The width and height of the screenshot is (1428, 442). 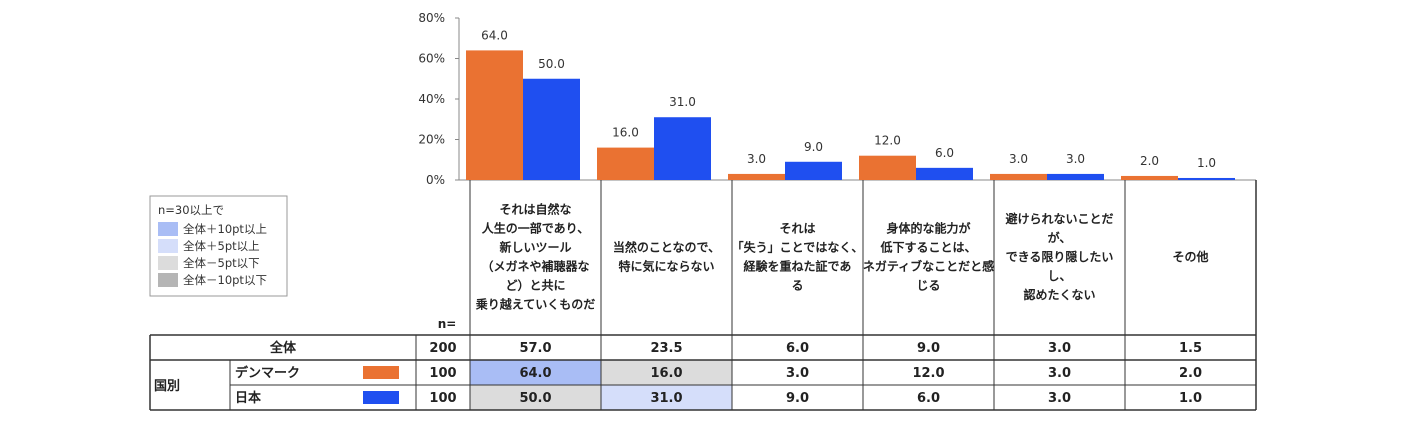 What do you see at coordinates (928, 228) in the screenshot?
I see `category-label: 身体的な能力が` at bounding box center [928, 228].